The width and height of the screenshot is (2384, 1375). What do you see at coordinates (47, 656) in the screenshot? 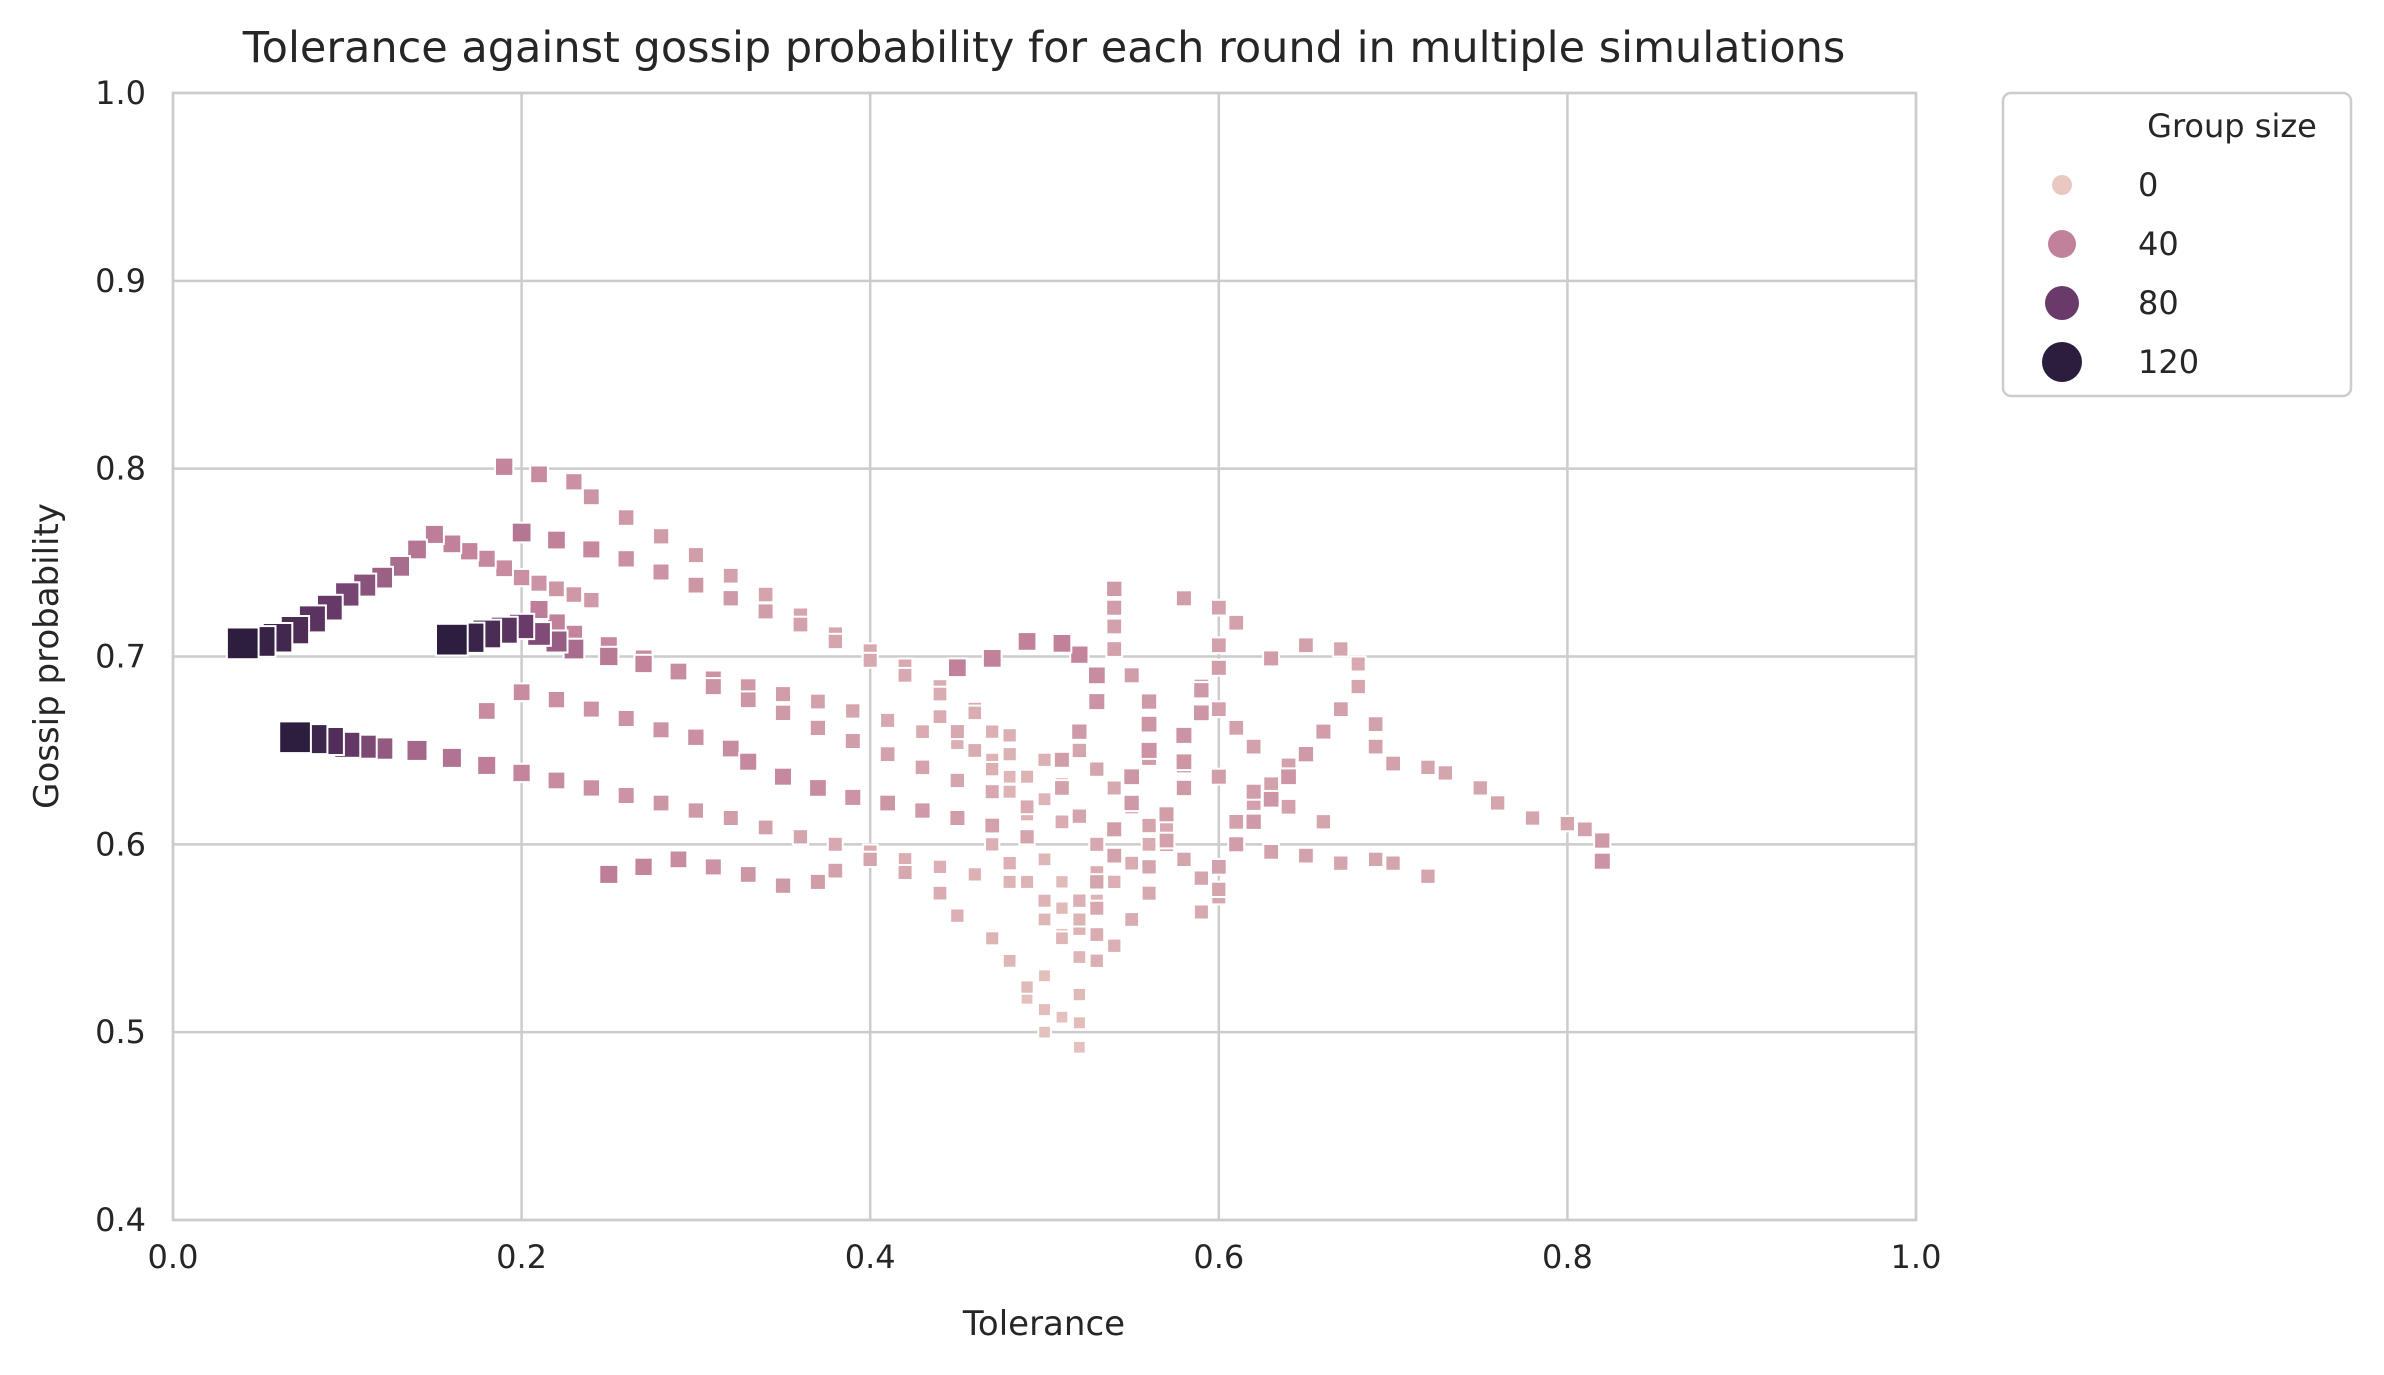
I see `y-axis-label: Gossip probability` at bounding box center [47, 656].